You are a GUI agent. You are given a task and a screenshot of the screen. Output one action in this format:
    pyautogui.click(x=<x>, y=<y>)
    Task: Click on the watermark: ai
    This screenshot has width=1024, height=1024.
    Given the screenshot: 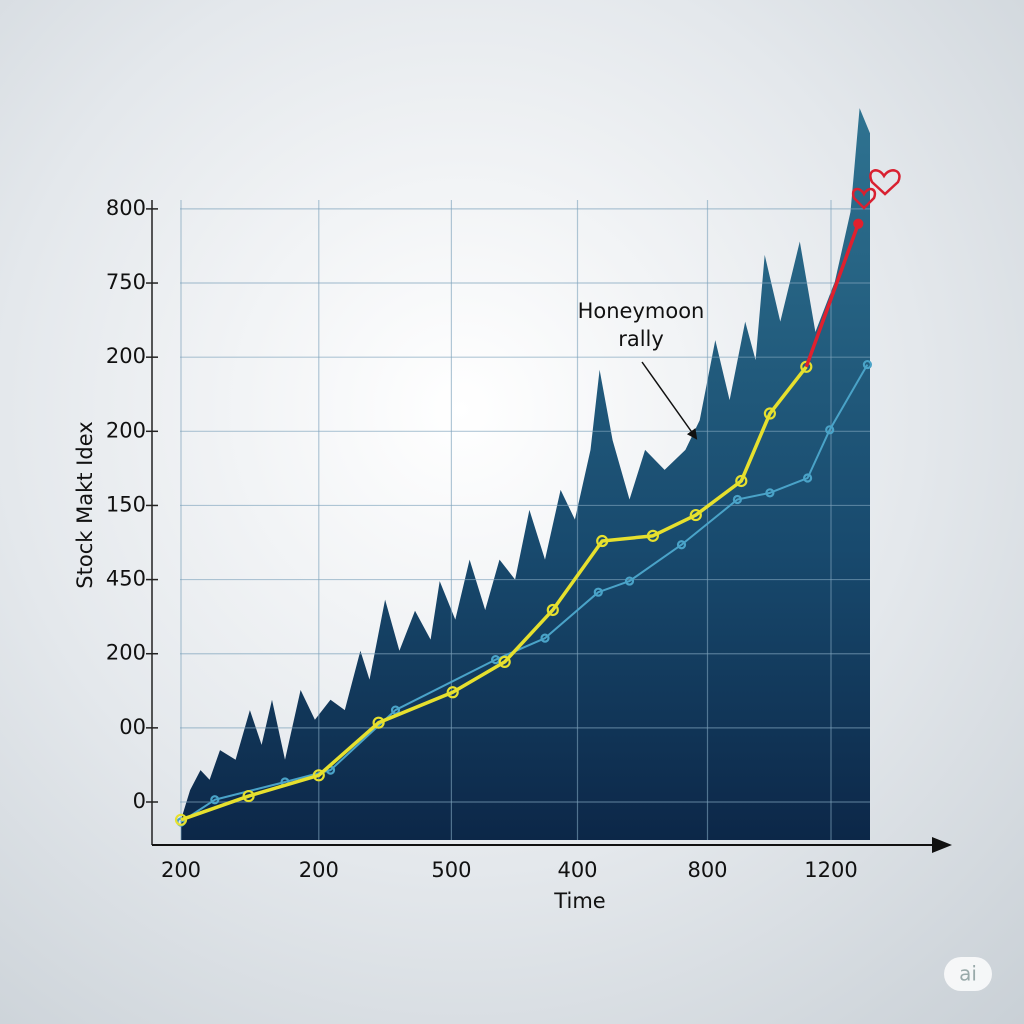 What is the action you would take?
    pyautogui.click(x=968, y=974)
    